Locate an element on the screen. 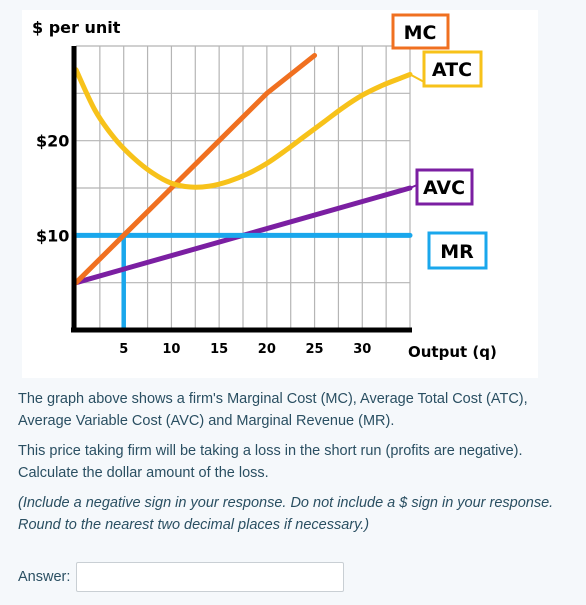 The width and height of the screenshot is (586, 605). label-avc-box is located at coordinates (444, 187).